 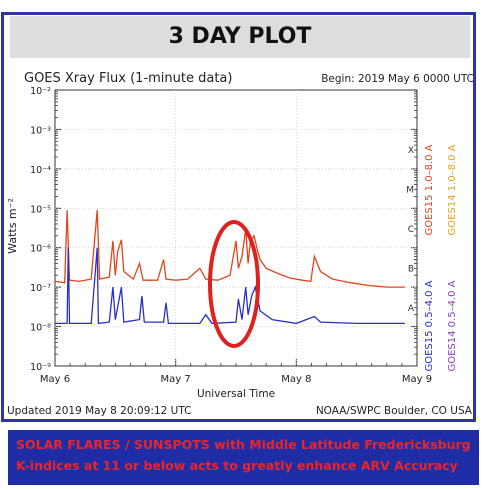 I want to click on title-bar: 3 DAY PLOT, so click(x=240, y=37).